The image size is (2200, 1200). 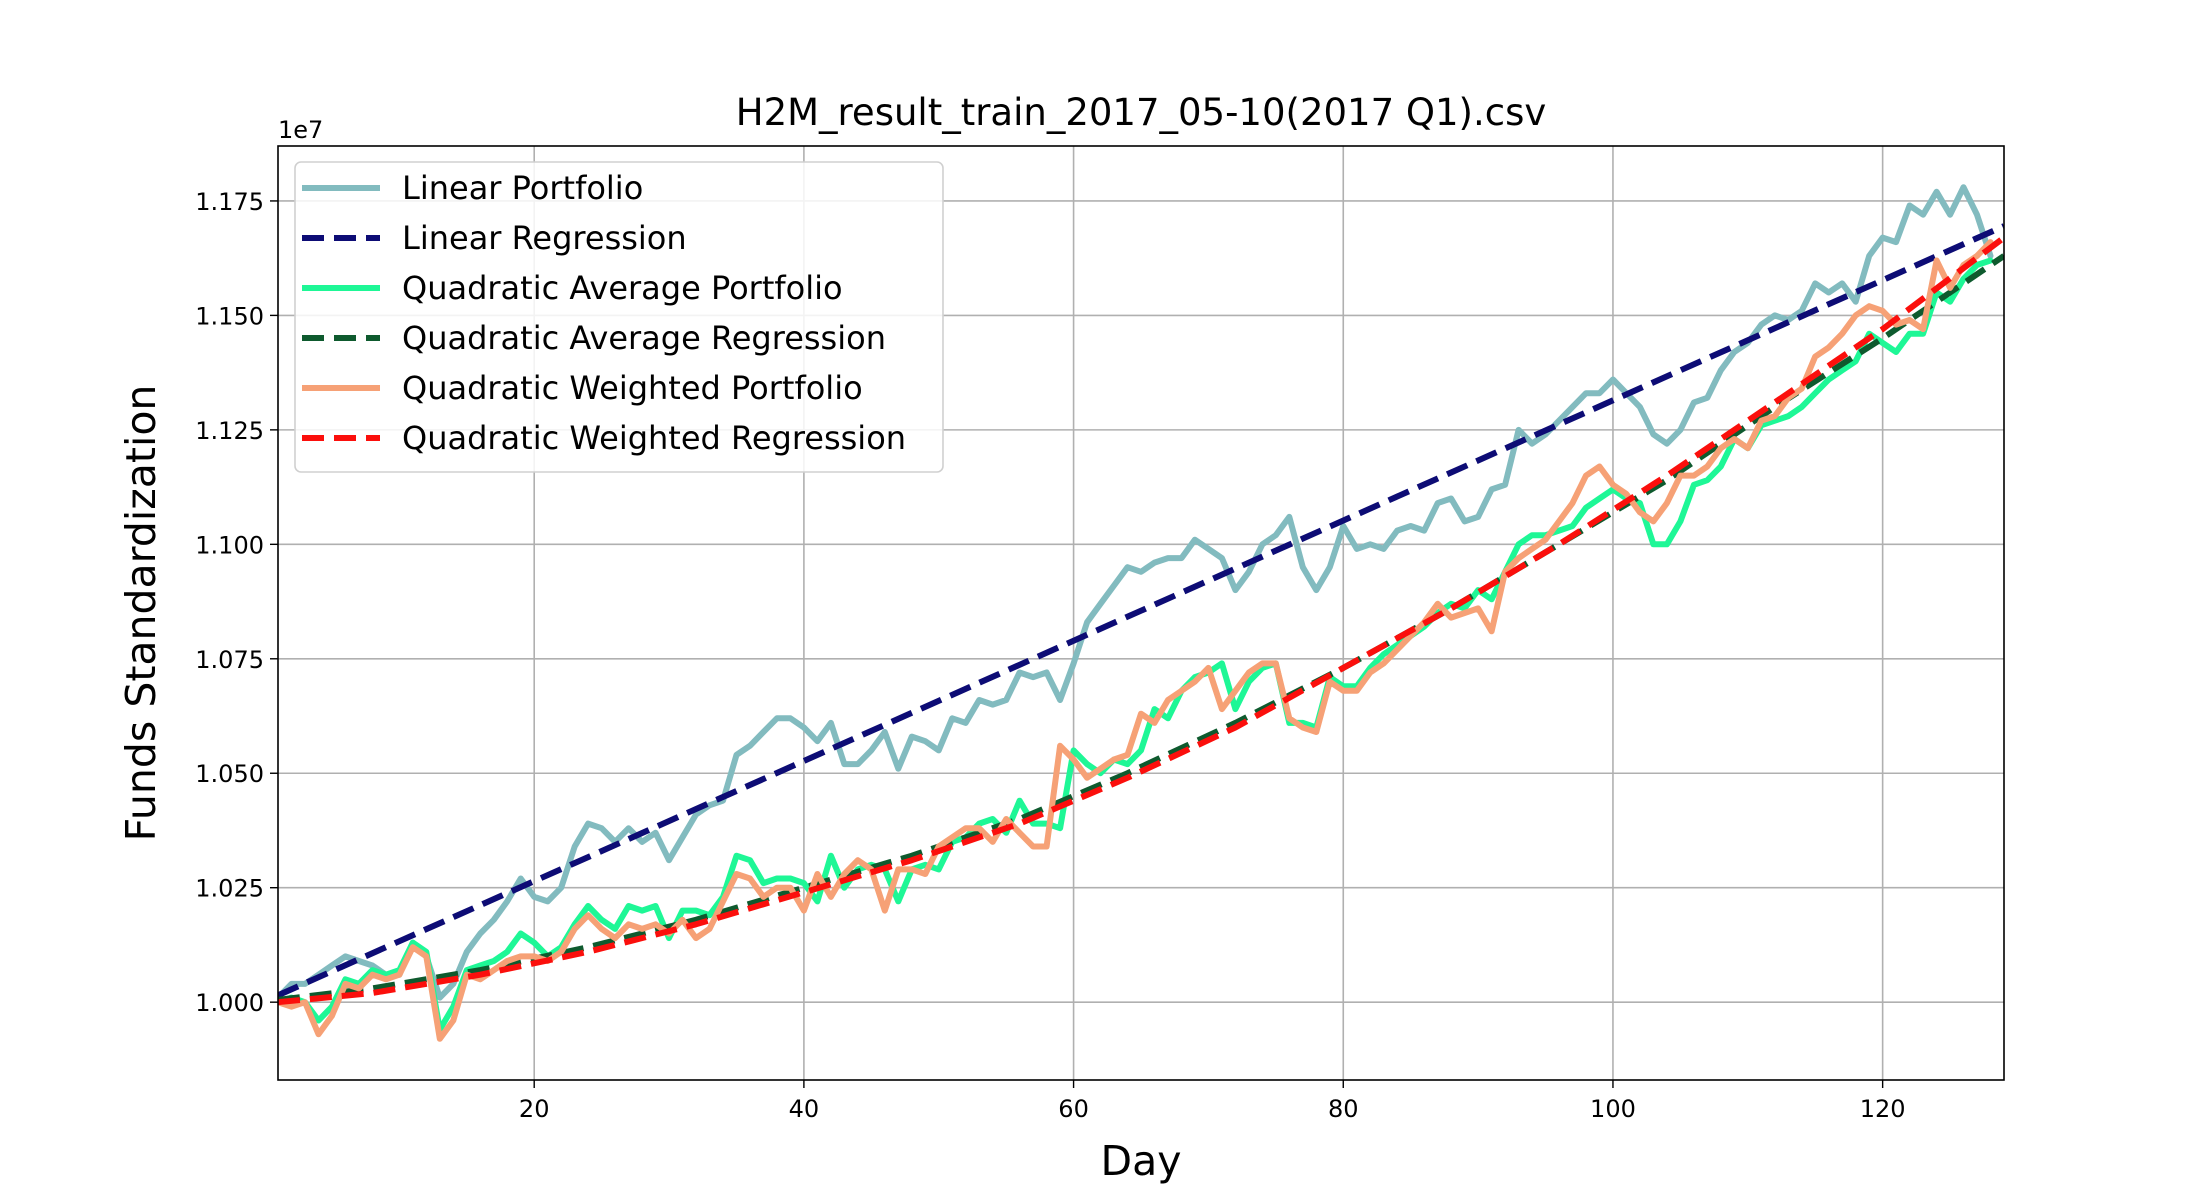 What do you see at coordinates (229, 316) in the screenshot?
I see `y-tick-label: 1.150` at bounding box center [229, 316].